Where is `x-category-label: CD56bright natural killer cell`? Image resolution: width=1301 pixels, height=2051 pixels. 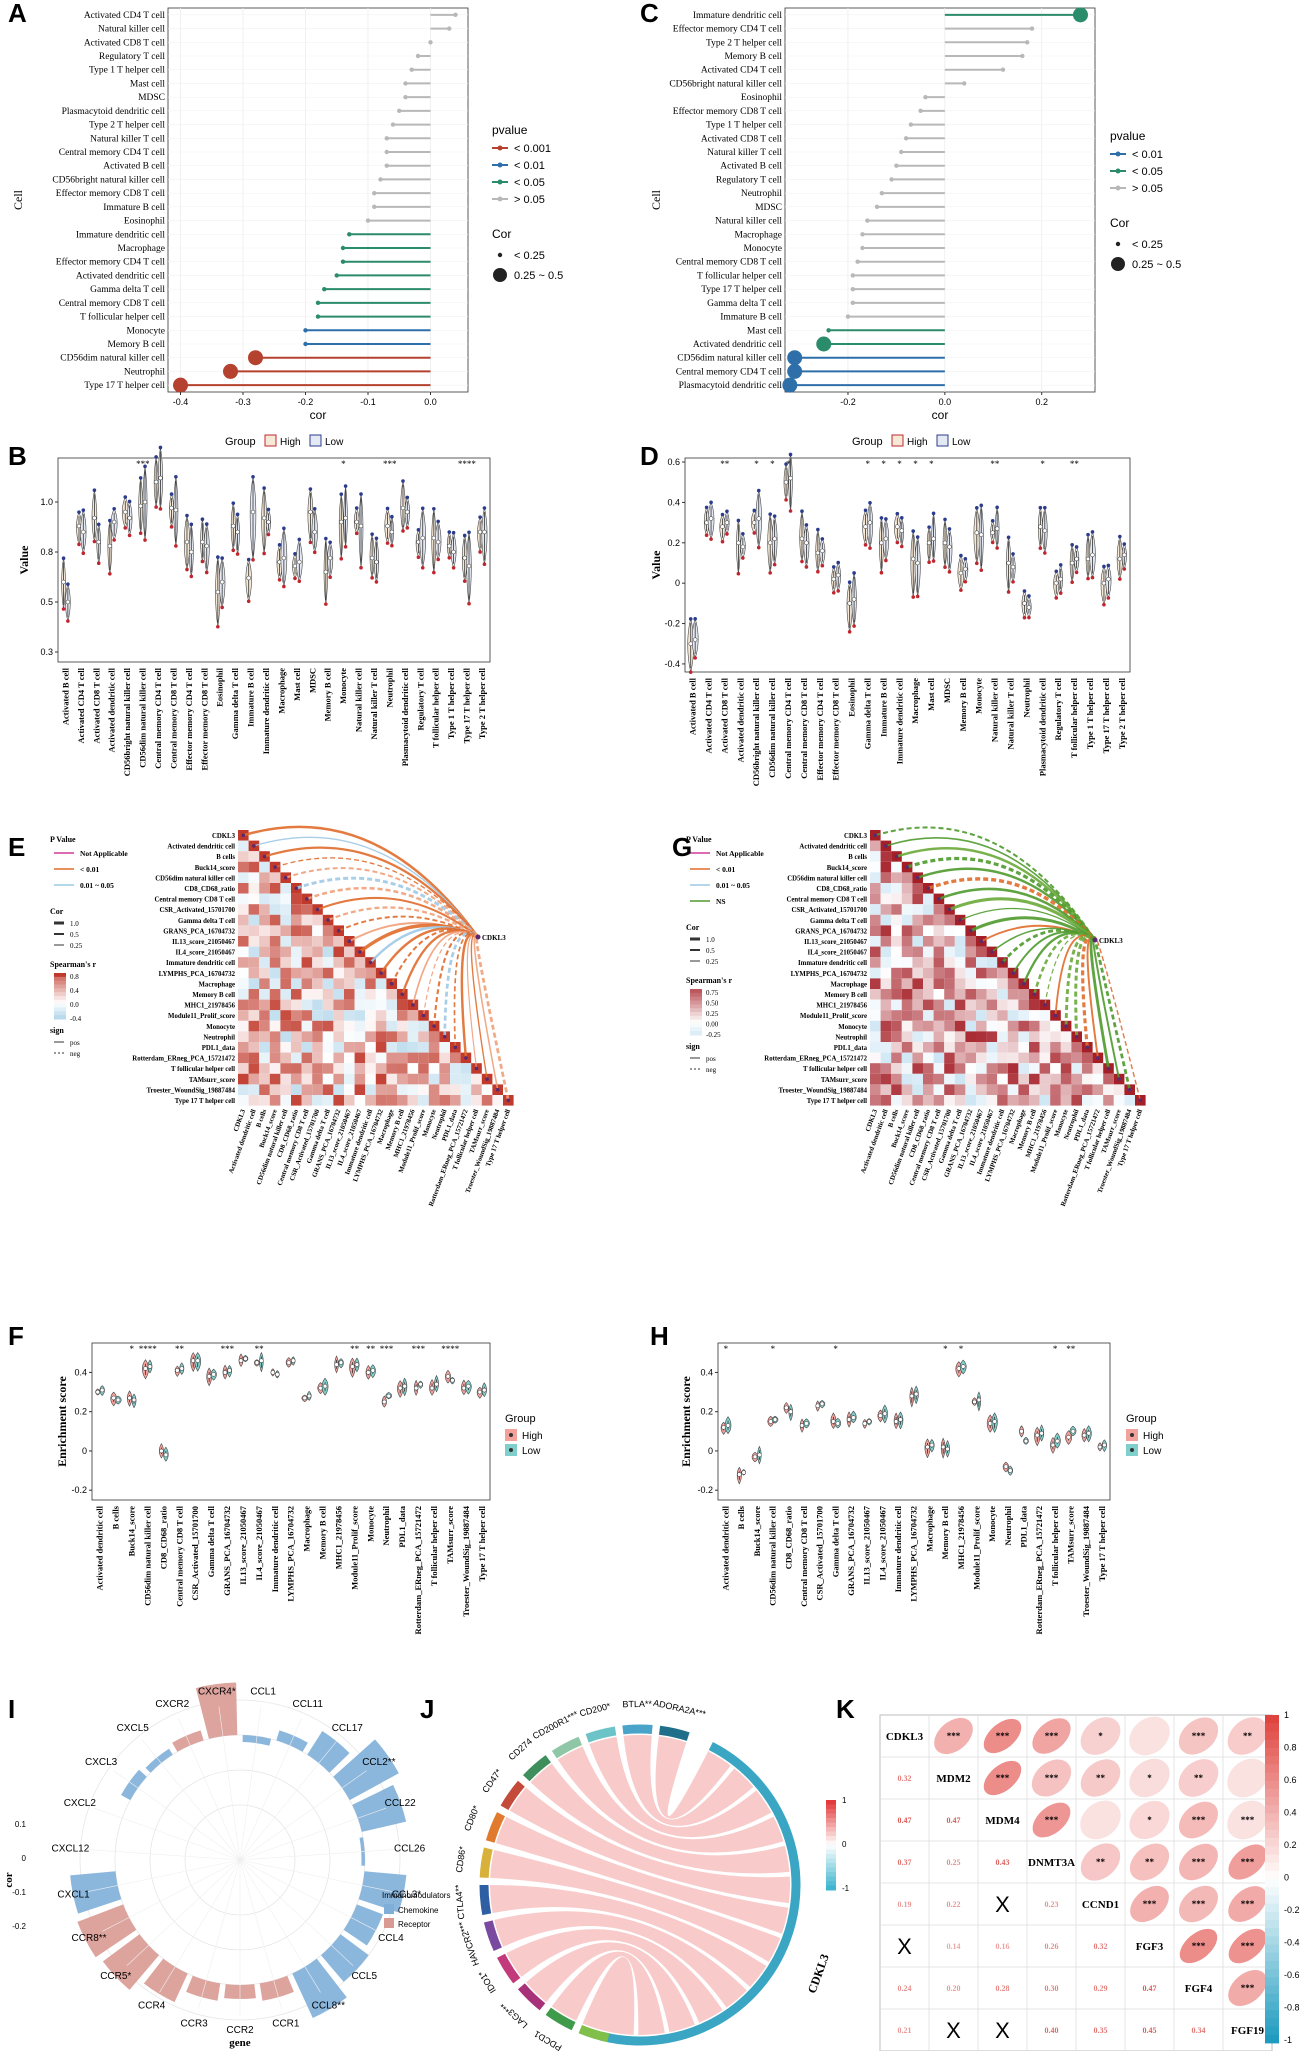 x-category-label: CD56bright natural killer cell is located at coordinates (756, 731).